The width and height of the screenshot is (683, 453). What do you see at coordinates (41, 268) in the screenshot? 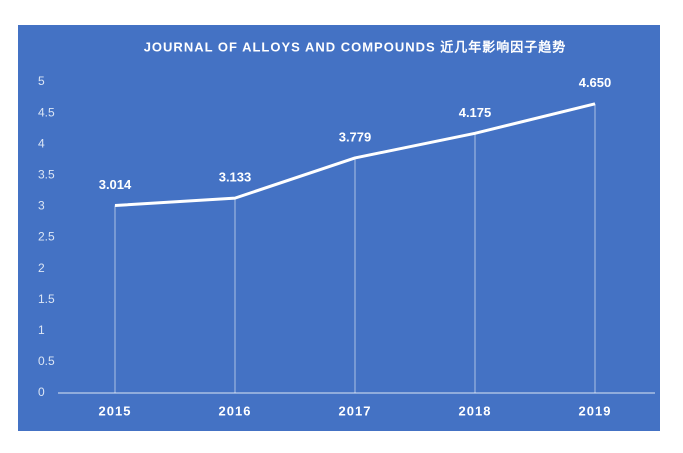
I see `y-tick-label: 2` at bounding box center [41, 268].